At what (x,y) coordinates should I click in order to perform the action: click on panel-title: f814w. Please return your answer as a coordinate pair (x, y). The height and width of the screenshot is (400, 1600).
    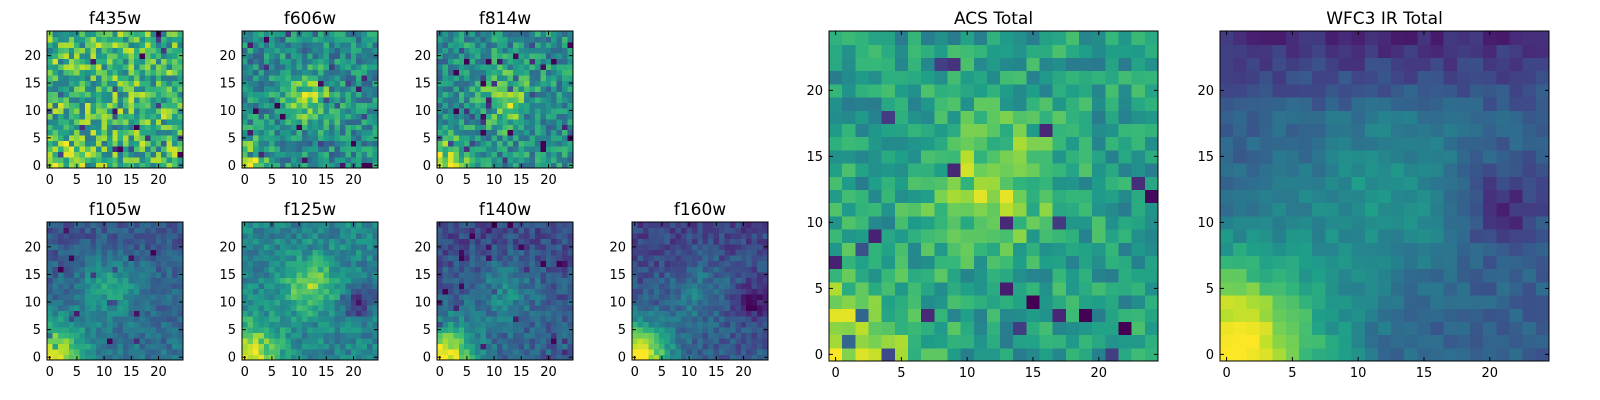
    Looking at the image, I should click on (505, 19).